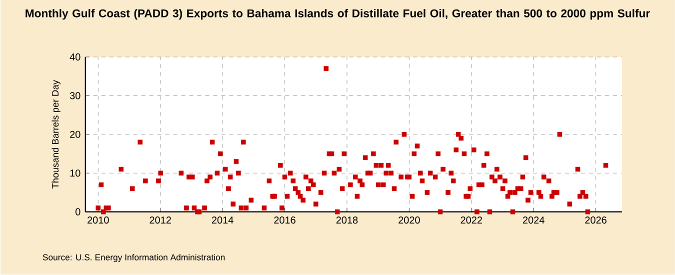 The image size is (675, 275). Describe the element at coordinates (56, 134) in the screenshot. I see `y-axis-title: Thousand Barrels per Day` at that location.